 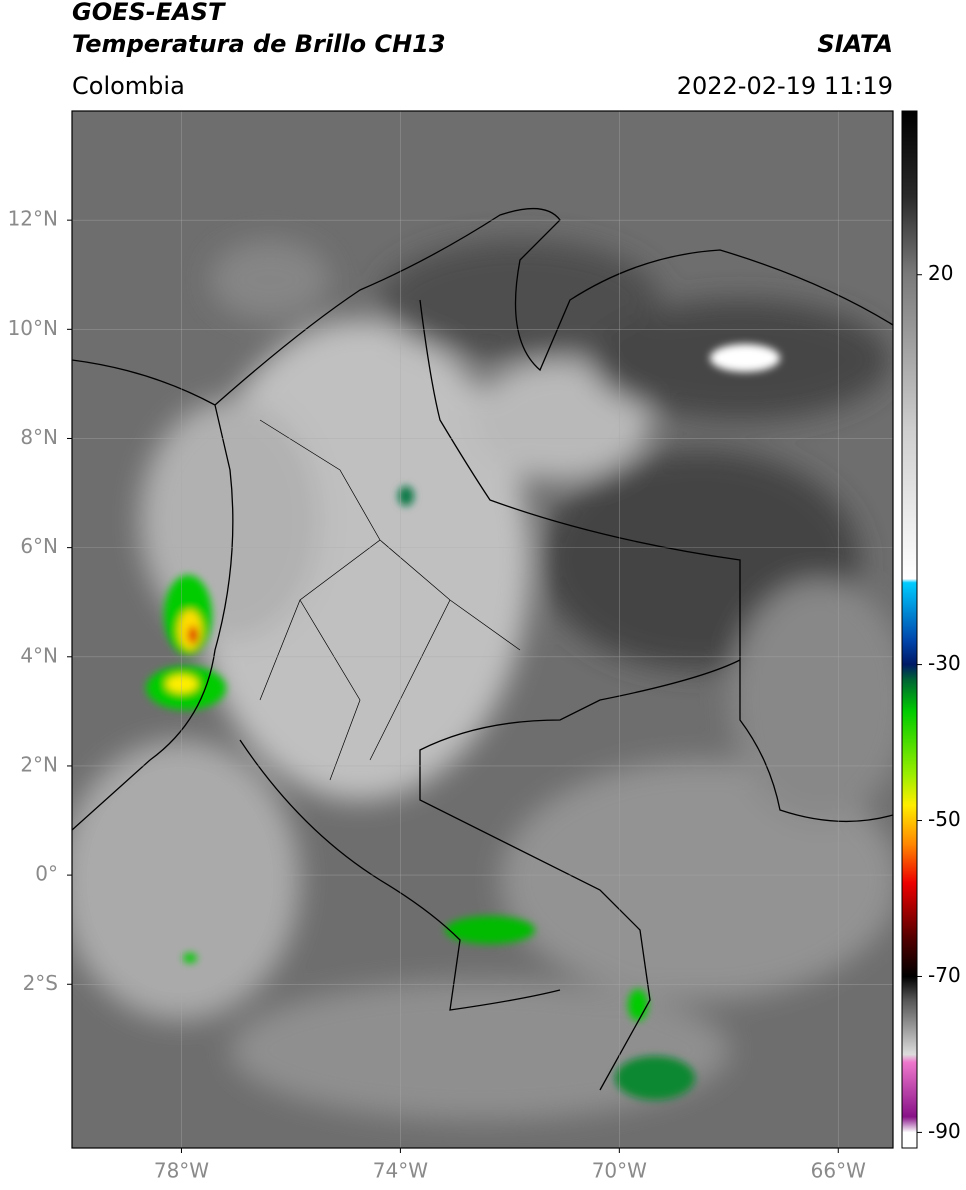 What do you see at coordinates (33, 328) in the screenshot?
I see `y-tick-label: 10°N` at bounding box center [33, 328].